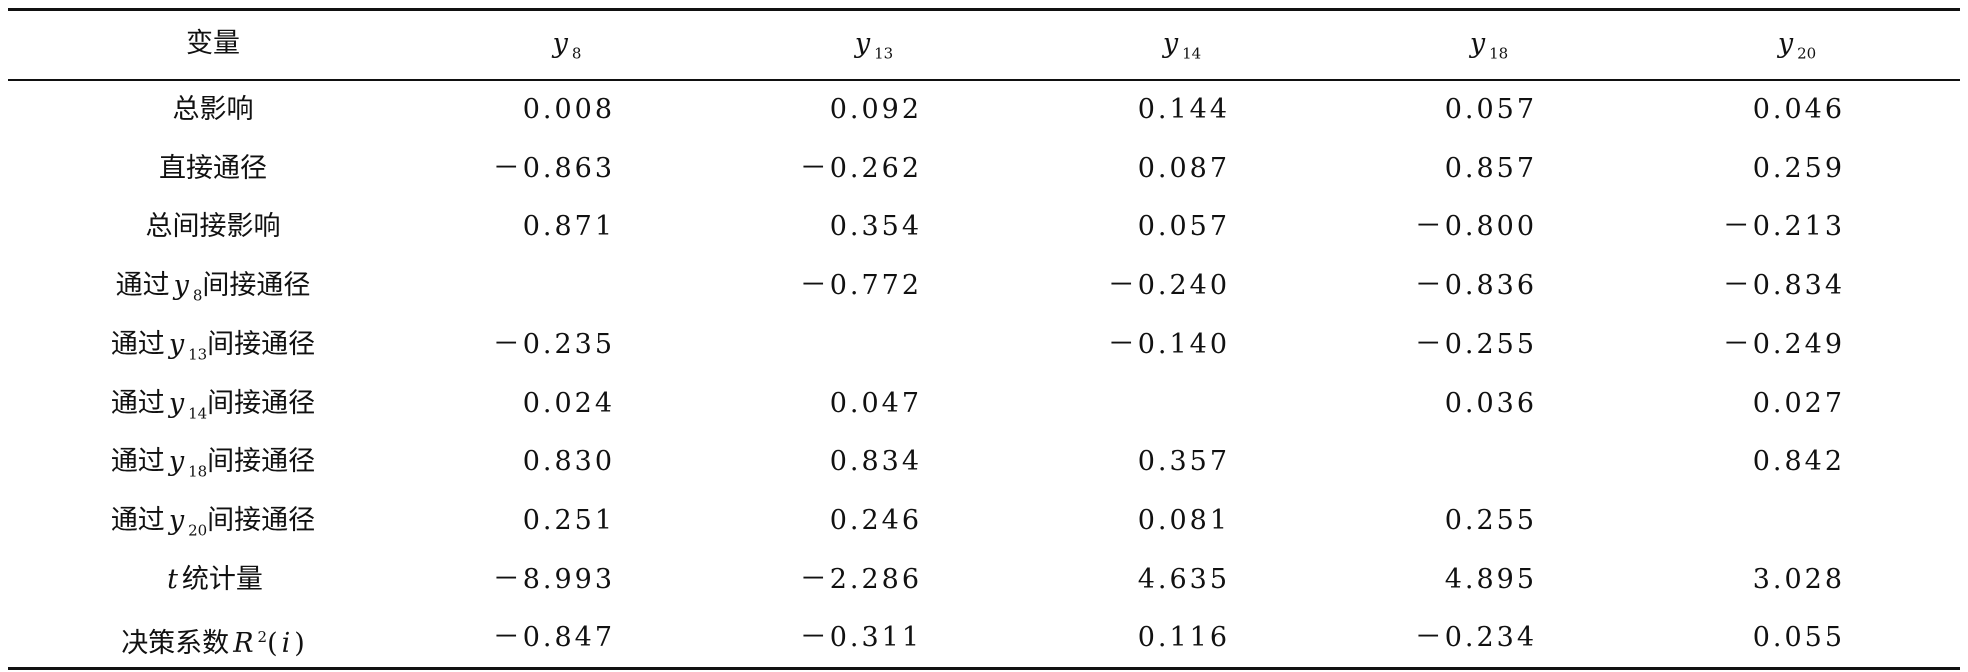 This screenshot has height=672, width=1968. I want to click on value-cell: 0.046, so click(1798, 109).